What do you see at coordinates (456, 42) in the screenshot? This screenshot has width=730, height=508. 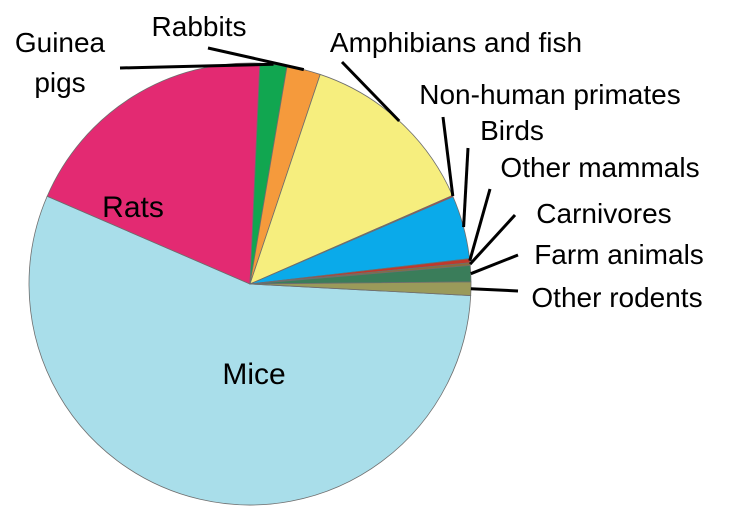 I see `label-amphibians-and-fish: Amphibians and fish` at bounding box center [456, 42].